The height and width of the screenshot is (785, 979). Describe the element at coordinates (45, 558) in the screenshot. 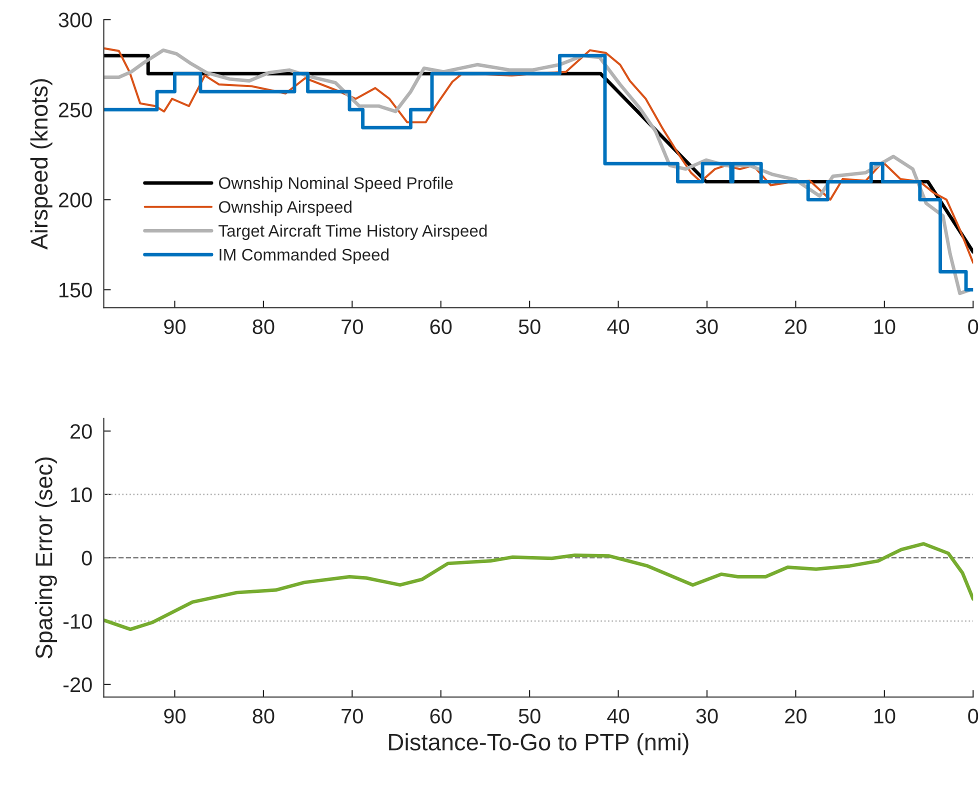

I see `y-axis-title: Spacing Error (sec)` at that location.